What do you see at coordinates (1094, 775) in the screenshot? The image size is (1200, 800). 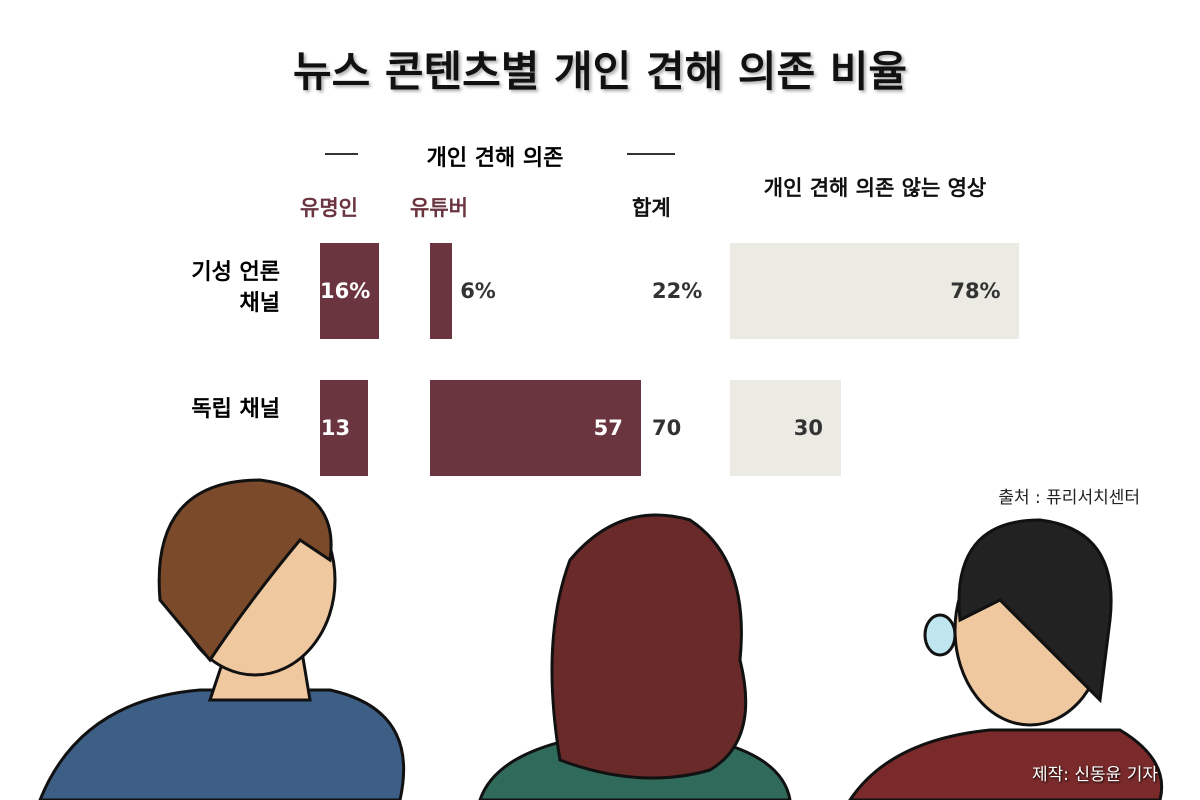 I see `credit: 제작: 신동윤 기자` at bounding box center [1094, 775].